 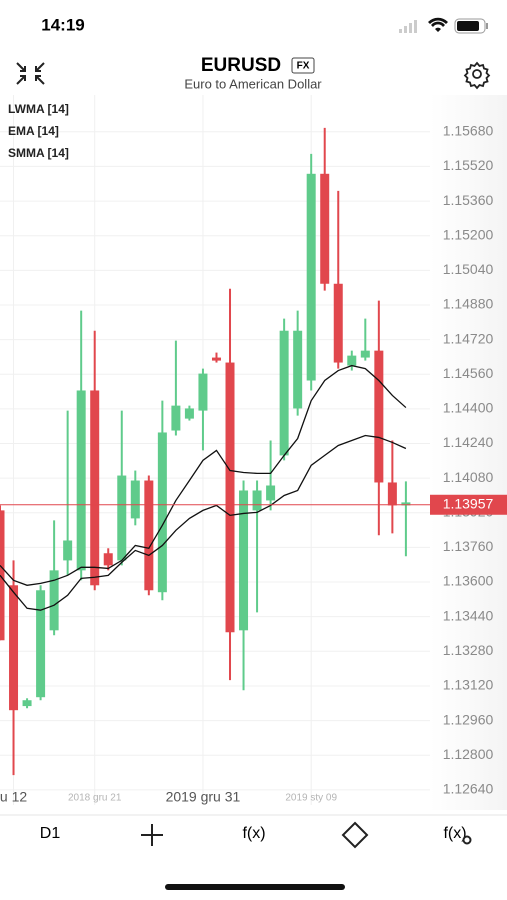 What do you see at coordinates (468, 581) in the screenshot?
I see `y-tick-label: 1.13600` at bounding box center [468, 581].